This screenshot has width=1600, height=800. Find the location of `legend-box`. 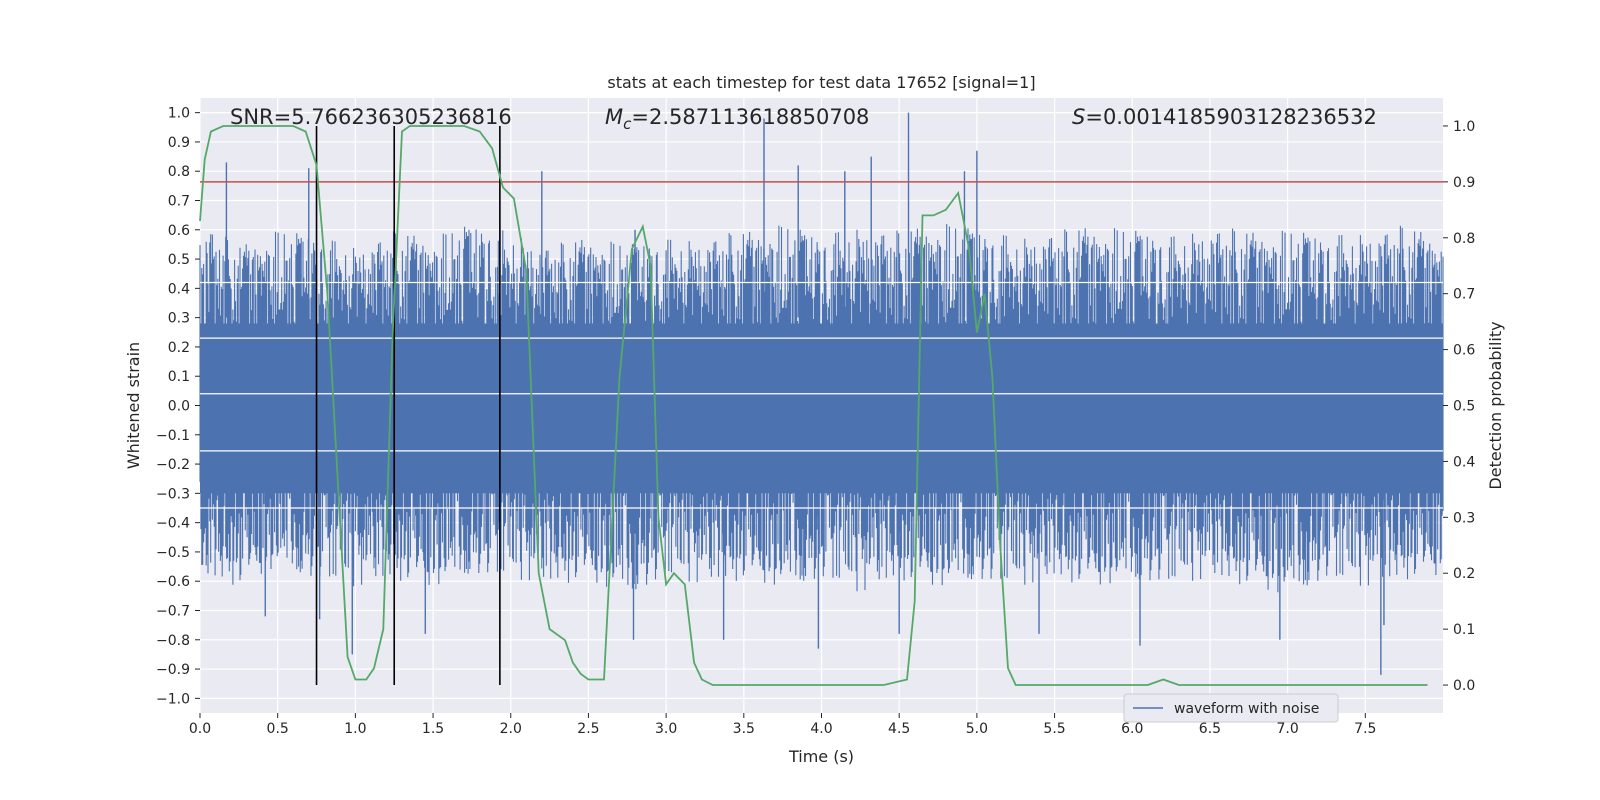

legend-box is located at coordinates (1231, 708).